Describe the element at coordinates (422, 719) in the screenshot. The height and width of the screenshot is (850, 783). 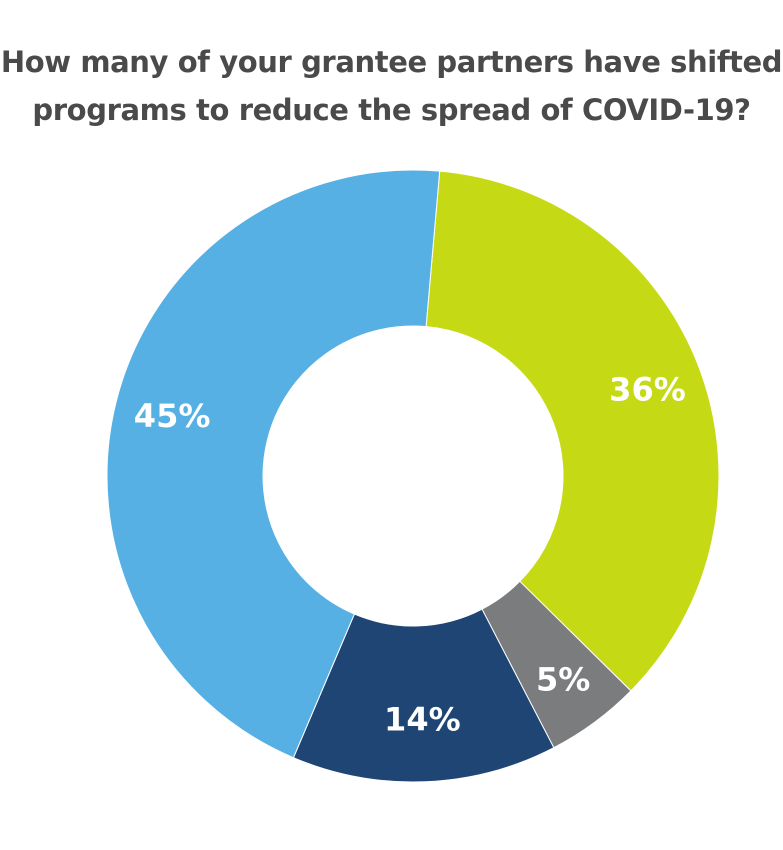
I see `slice-label: 14%` at that location.